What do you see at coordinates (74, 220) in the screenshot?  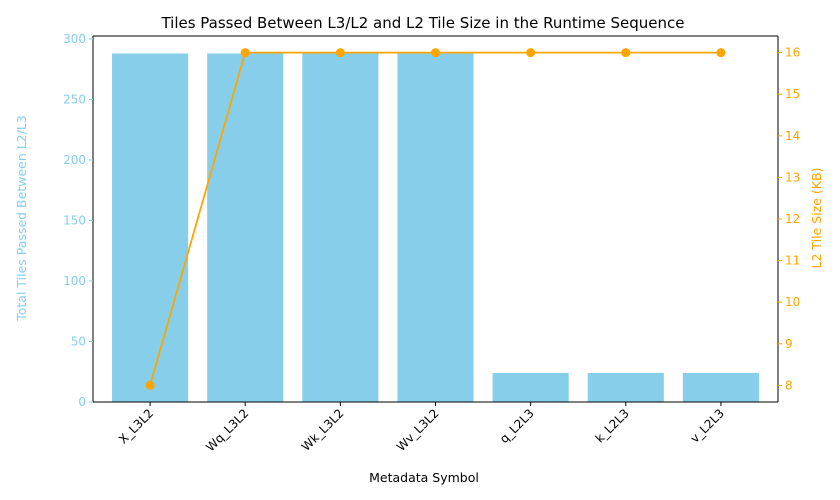 I see `left-tick-label: 150` at bounding box center [74, 220].